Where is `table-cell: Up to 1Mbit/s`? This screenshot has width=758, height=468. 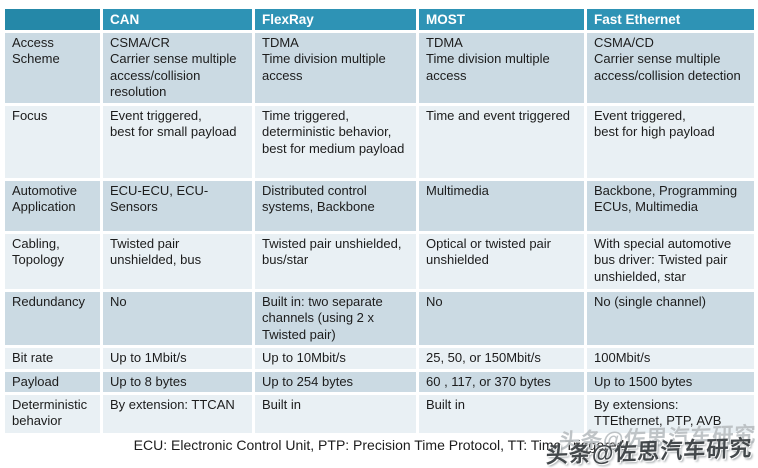 table-cell: Up to 1Mbit/s is located at coordinates (177, 358).